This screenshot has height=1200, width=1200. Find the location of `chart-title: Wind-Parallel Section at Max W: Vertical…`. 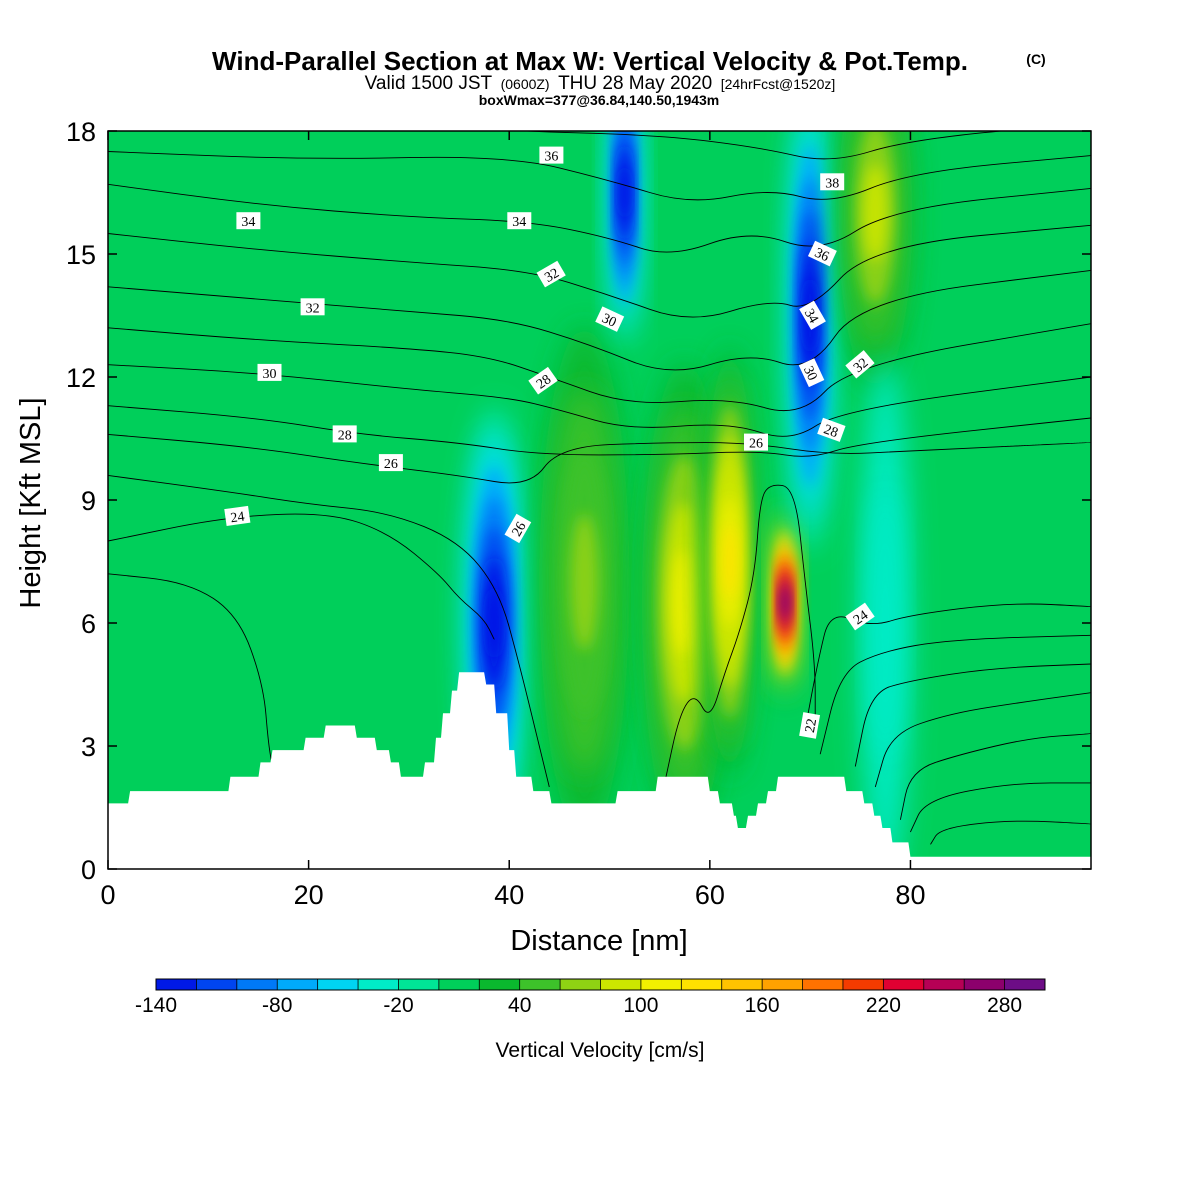

chart-title: Wind-Parallel Section at Max W: Vertical… is located at coordinates (590, 61).